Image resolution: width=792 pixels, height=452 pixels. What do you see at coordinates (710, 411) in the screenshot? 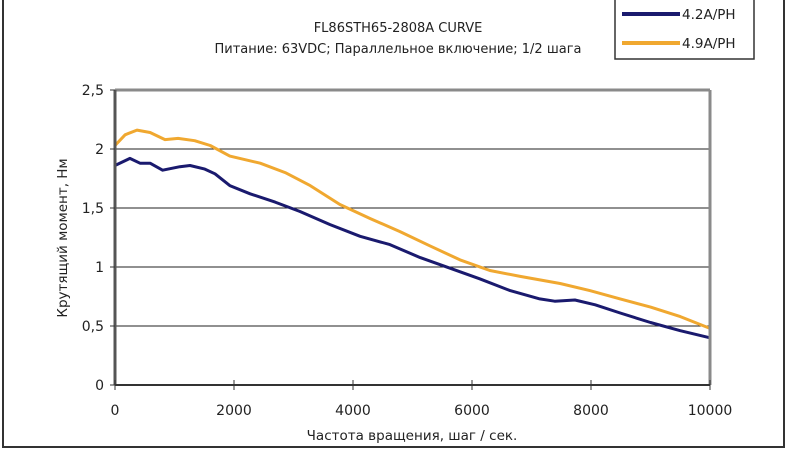
I see `x-tick-label: 10000` at bounding box center [710, 411].